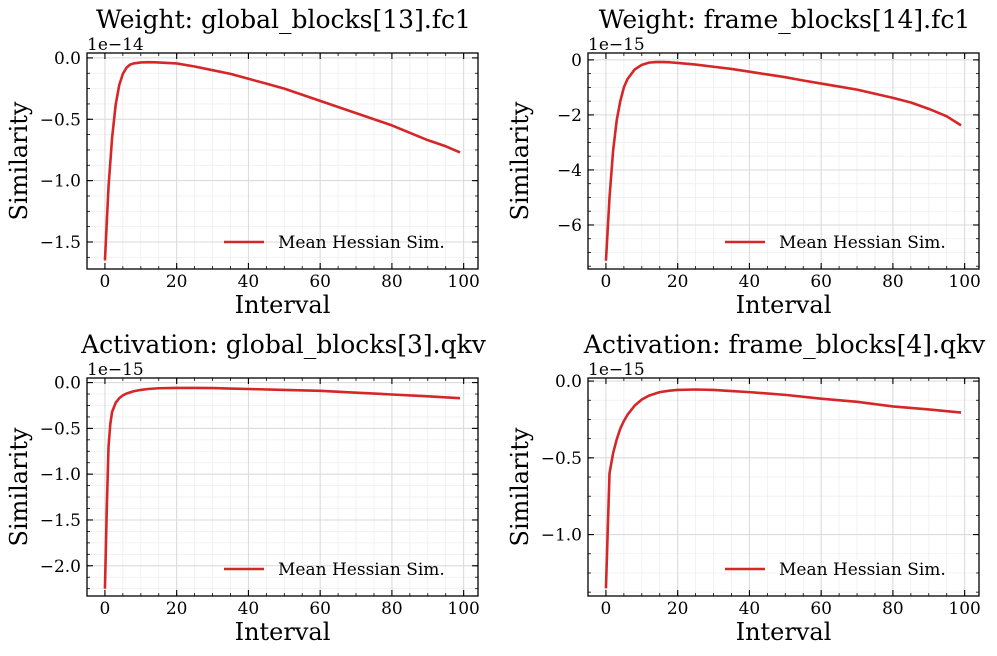 This screenshot has height=656, width=997. What do you see at coordinates (283, 344) in the screenshot?
I see `chart-title: Activation: global_blocks[3].qkv` at bounding box center [283, 344].